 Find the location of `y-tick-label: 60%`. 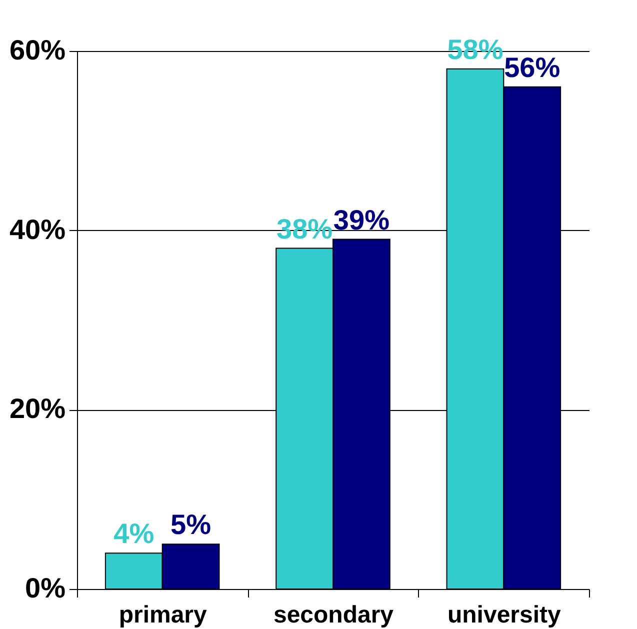

y-tick-label: 60% is located at coordinates (37, 50).